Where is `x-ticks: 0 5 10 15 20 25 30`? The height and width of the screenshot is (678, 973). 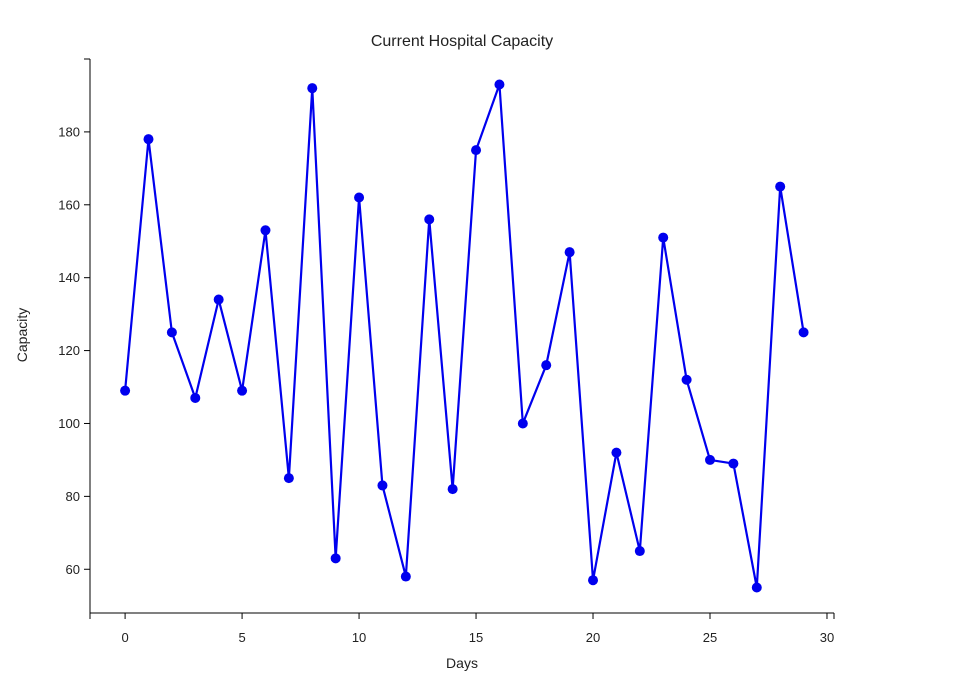
x-ticks: 0 5 10 15 20 25 30 is located at coordinates (462, 629).